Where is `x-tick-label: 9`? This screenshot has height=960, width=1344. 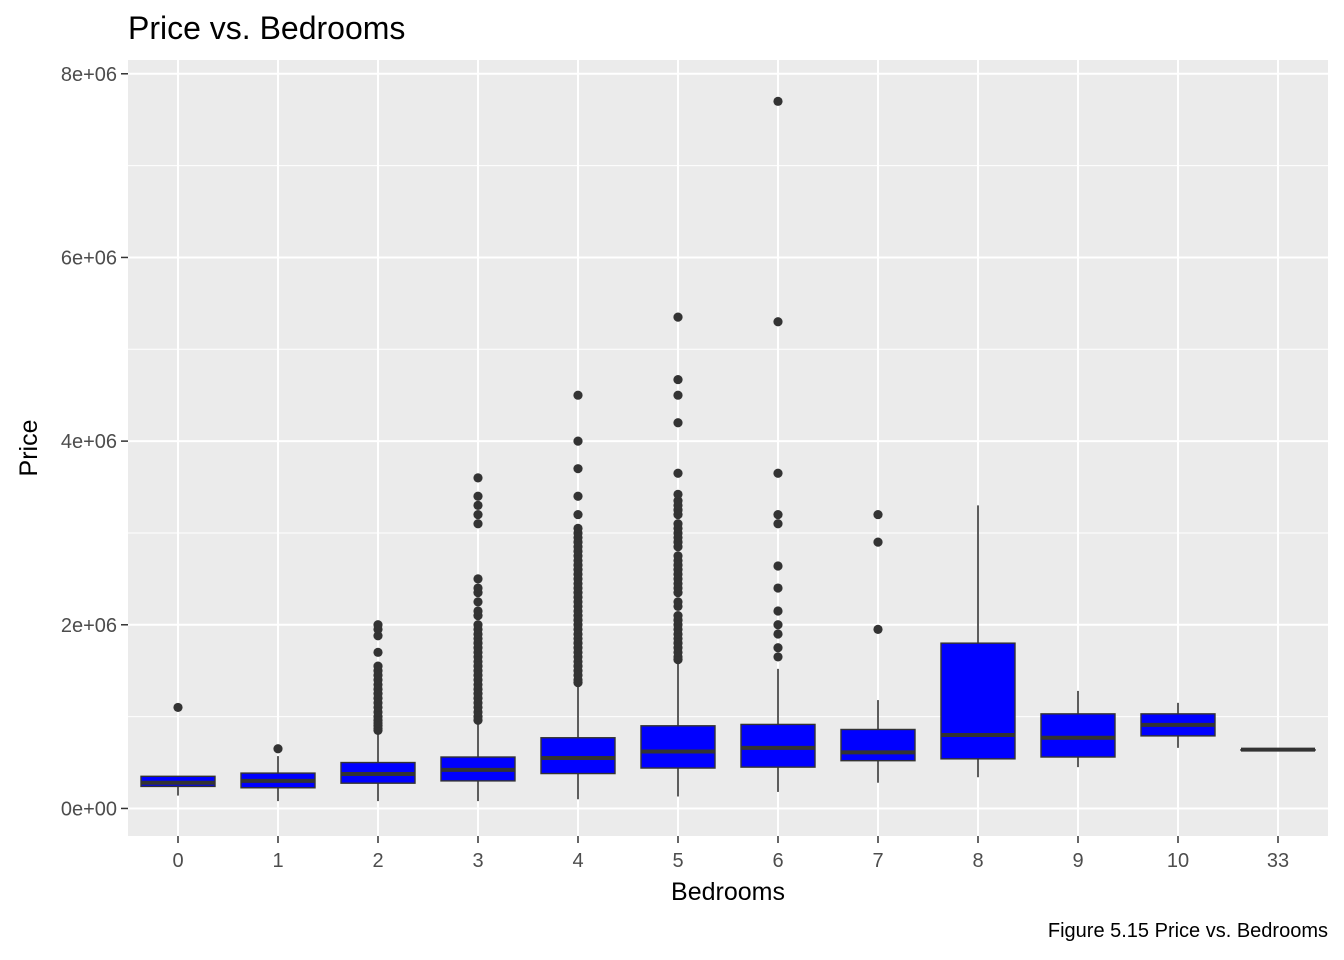 x-tick-label: 9 is located at coordinates (1077, 861).